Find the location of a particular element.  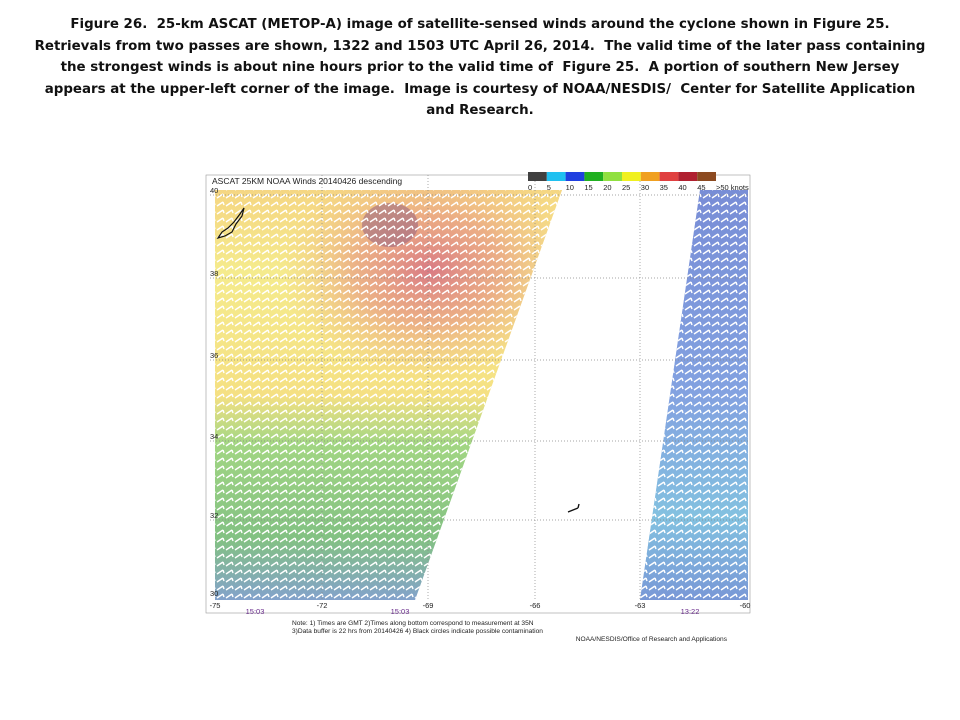

legend-label: 5 is located at coordinates (549, 187).